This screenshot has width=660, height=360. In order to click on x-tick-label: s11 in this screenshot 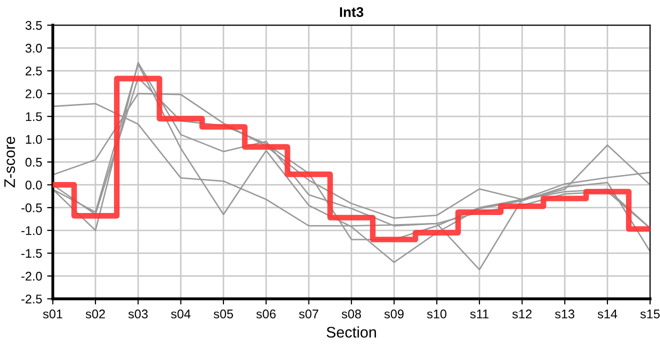, I will do `click(479, 314)`.